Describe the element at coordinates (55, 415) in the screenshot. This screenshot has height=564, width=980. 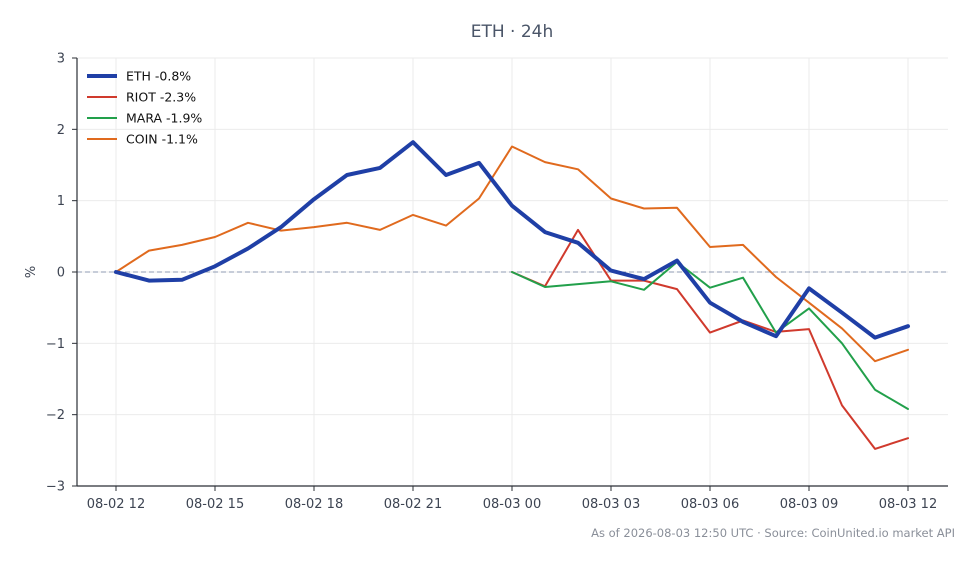
I see `y-tick-label: −2` at that location.